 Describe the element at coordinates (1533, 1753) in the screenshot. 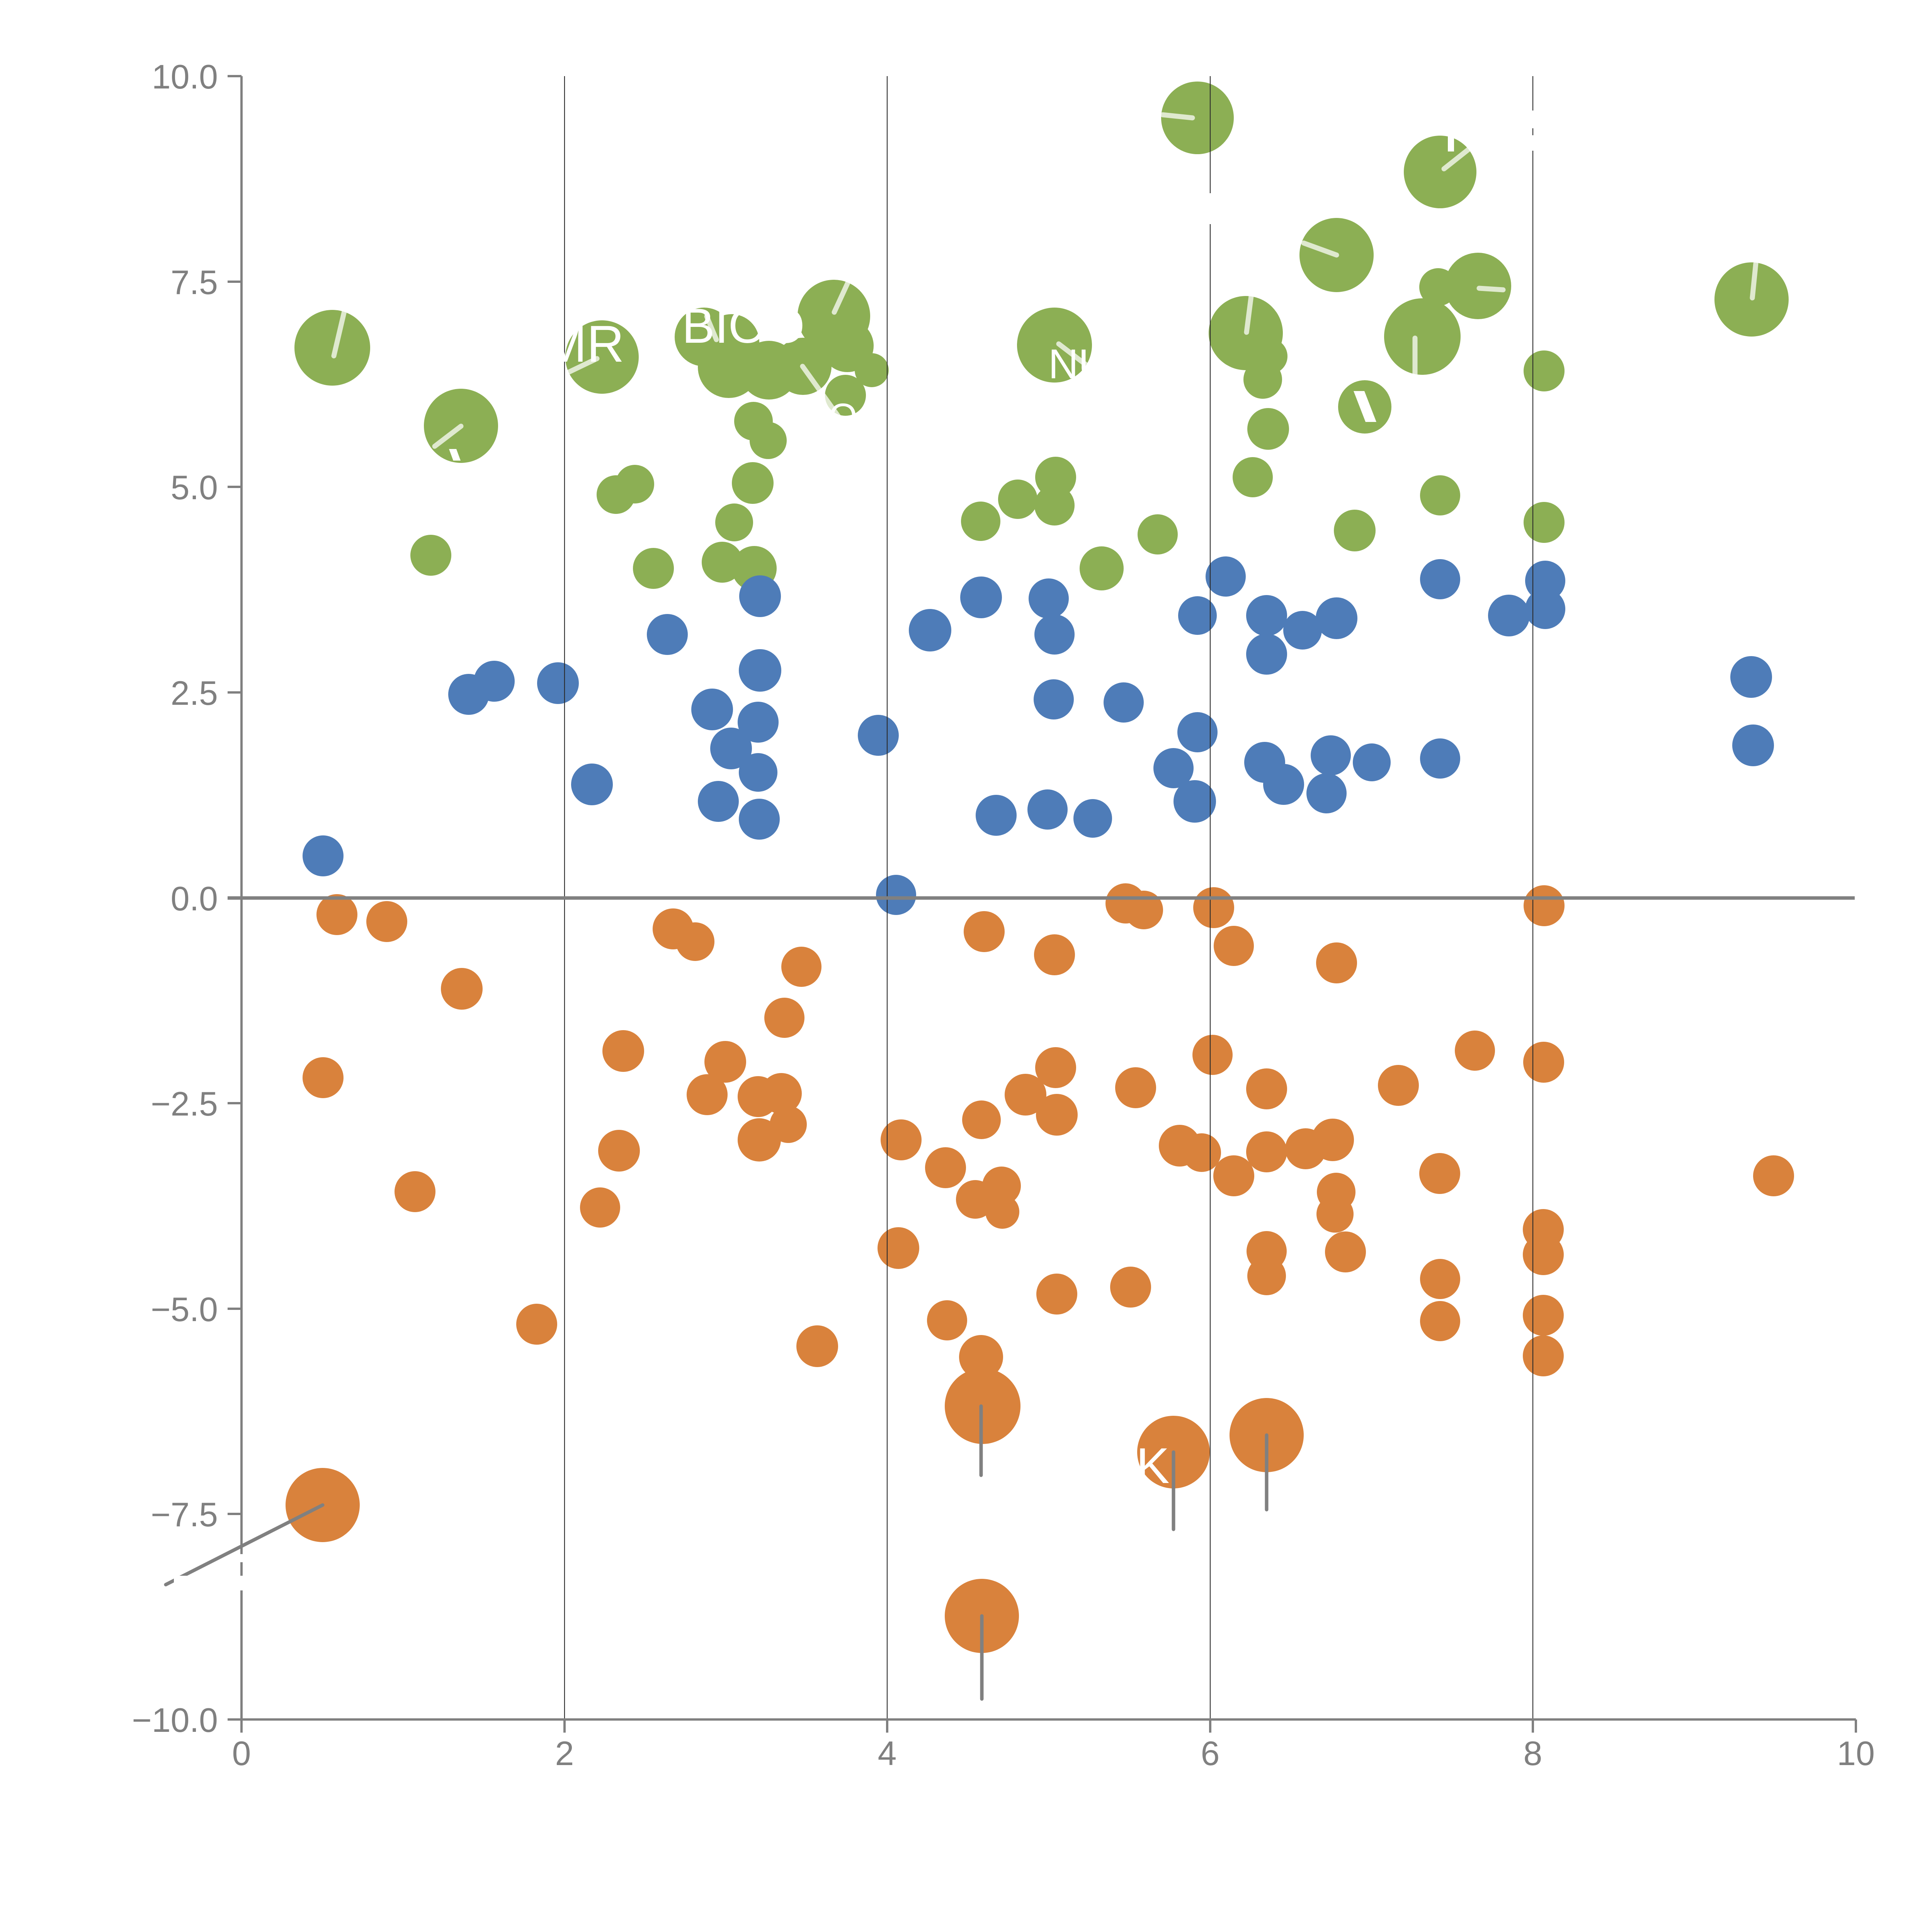

I see `svg-text: 8` at that location.